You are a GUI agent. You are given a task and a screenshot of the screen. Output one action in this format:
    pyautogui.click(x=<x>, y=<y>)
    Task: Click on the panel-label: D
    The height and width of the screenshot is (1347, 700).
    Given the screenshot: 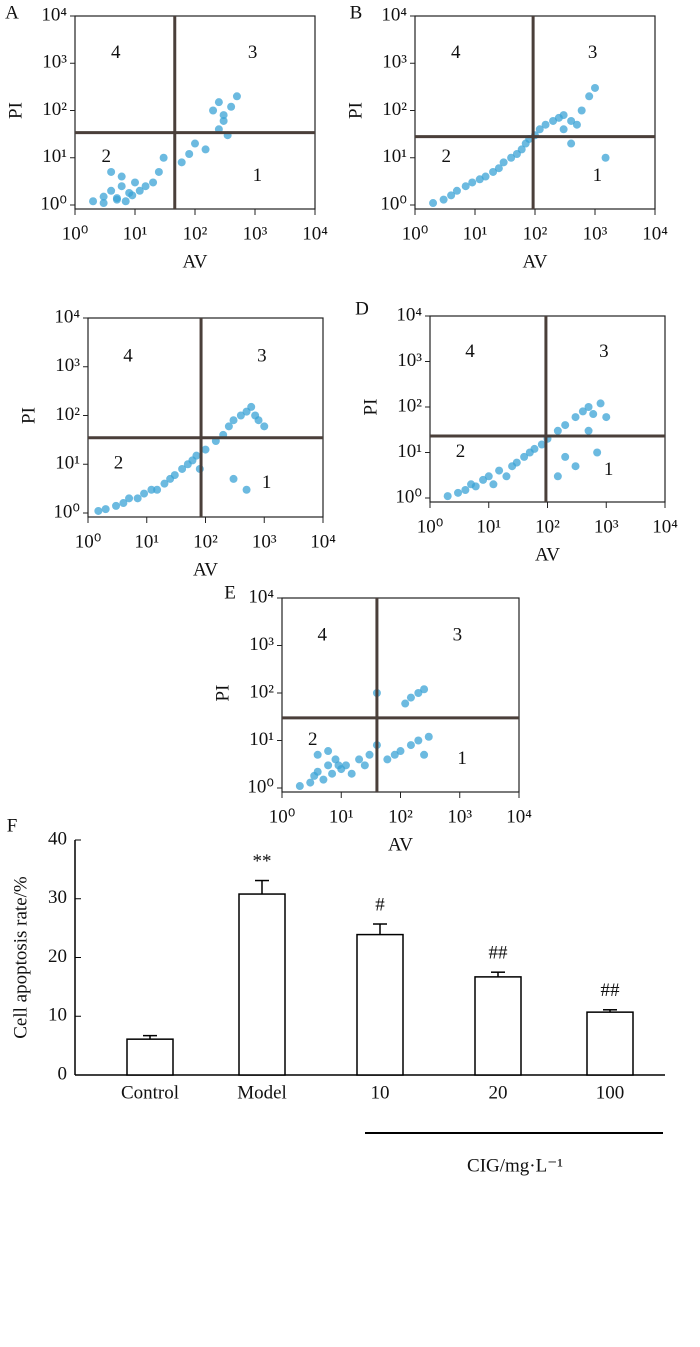 What is the action you would take?
    pyautogui.click(x=362, y=308)
    